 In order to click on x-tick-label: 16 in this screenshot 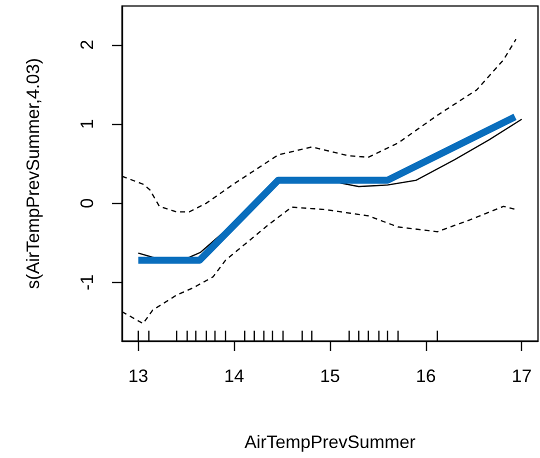, I will do `click(426, 376)`.